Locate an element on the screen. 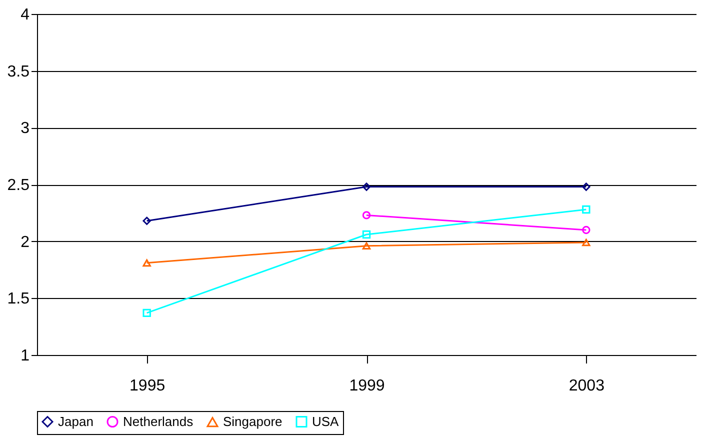 This screenshot has width=702, height=441. legend-label: Netherlands is located at coordinates (158, 421).